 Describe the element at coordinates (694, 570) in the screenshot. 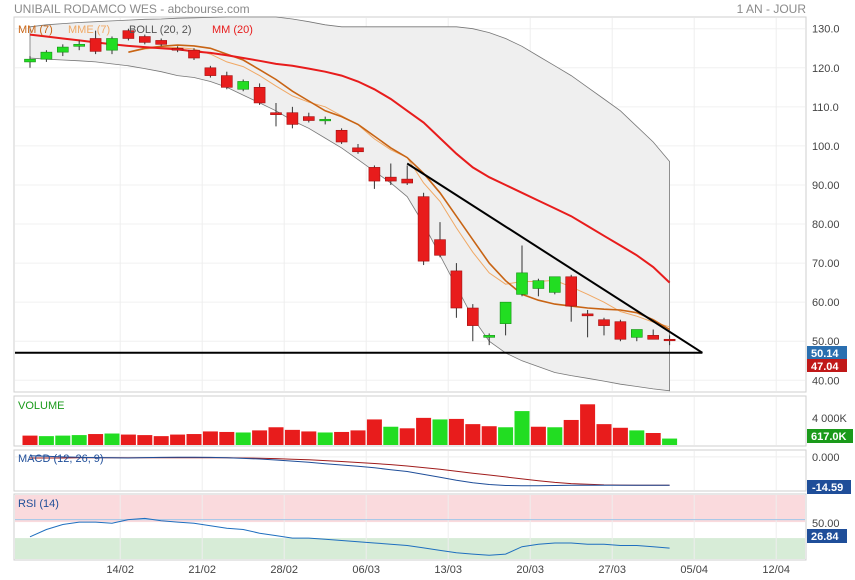

I see `date-tick-label: 05/04` at that location.